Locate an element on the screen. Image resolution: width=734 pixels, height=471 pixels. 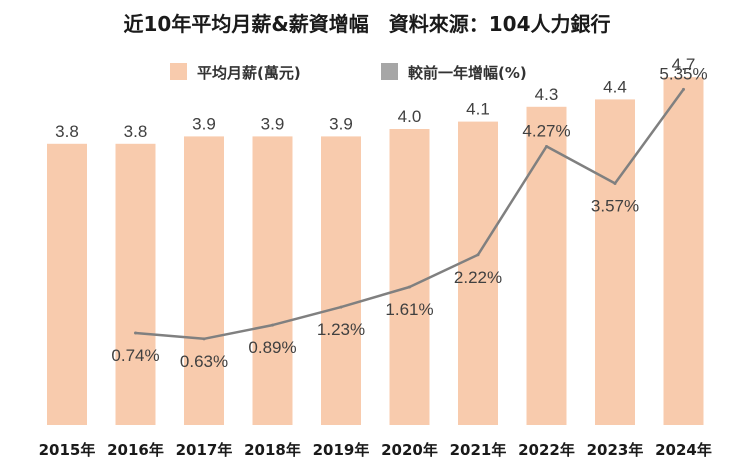
x-tick-label: 2016年 is located at coordinates (135, 450).